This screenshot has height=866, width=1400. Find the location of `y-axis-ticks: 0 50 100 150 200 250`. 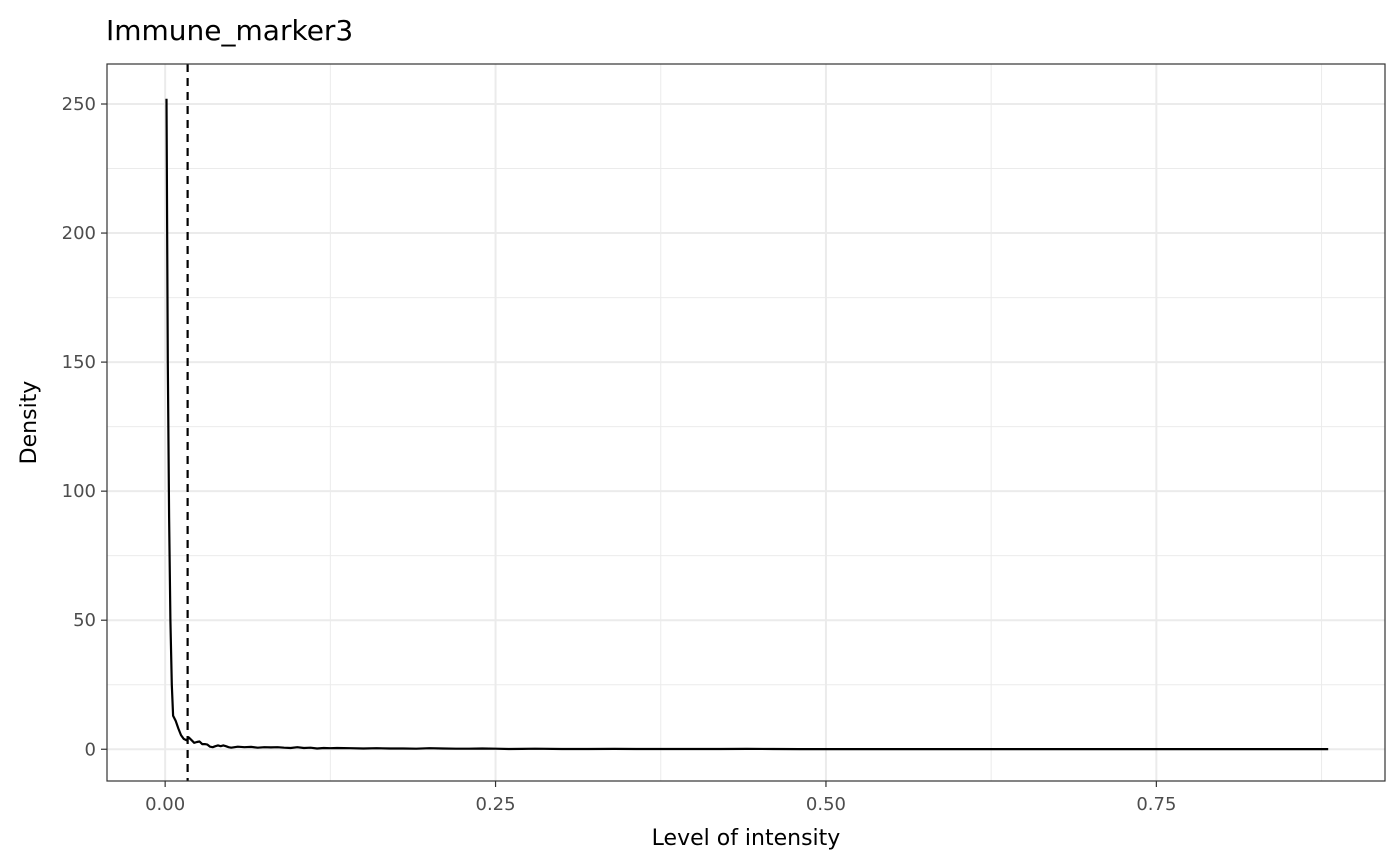

y-axis-ticks: 0 50 100 150 200 250 is located at coordinates (84, 427).